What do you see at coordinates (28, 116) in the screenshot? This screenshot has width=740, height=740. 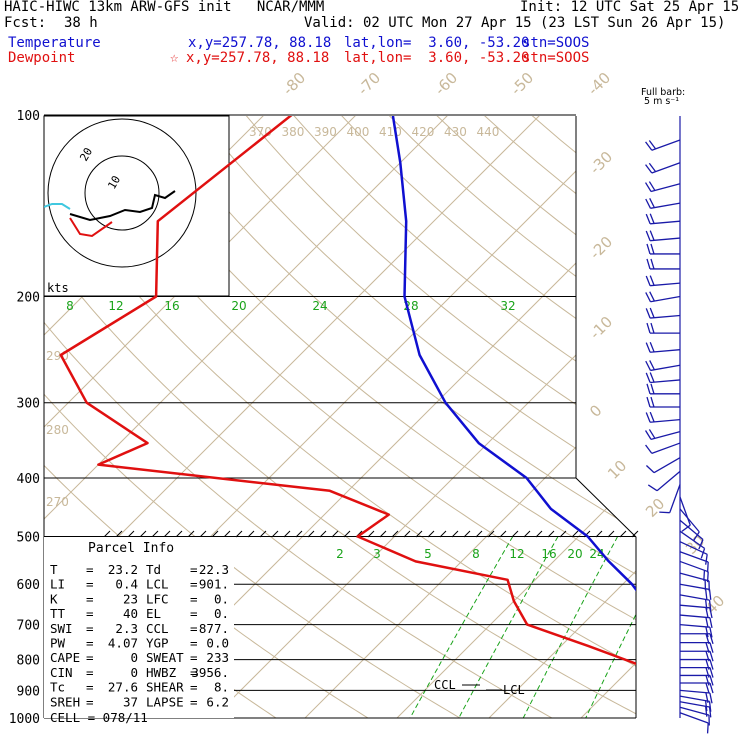 I see `pressure-tick-label: 100` at bounding box center [28, 116].